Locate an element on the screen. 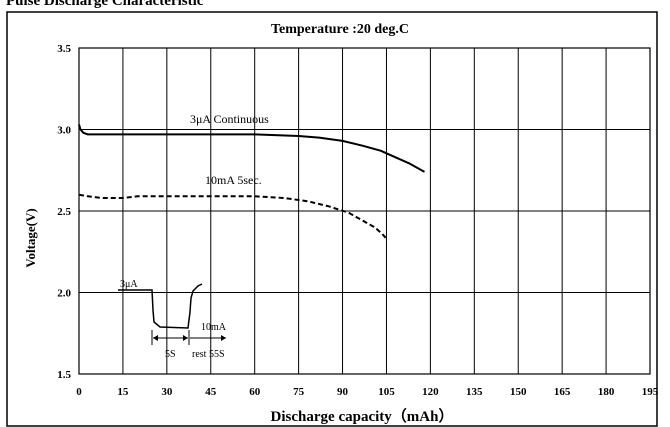 The height and width of the screenshot is (427, 670). inset-arrow-head-right is located at coordinates (185, 338).